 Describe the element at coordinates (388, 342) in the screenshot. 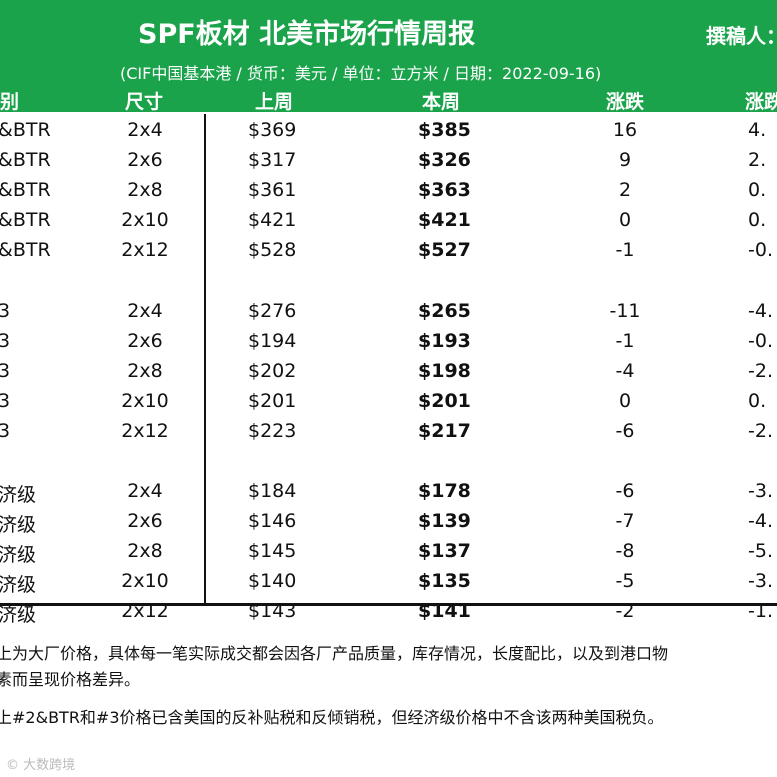

I see `table-row: 3 2x6 $194 $193 -1 -0.` at that location.